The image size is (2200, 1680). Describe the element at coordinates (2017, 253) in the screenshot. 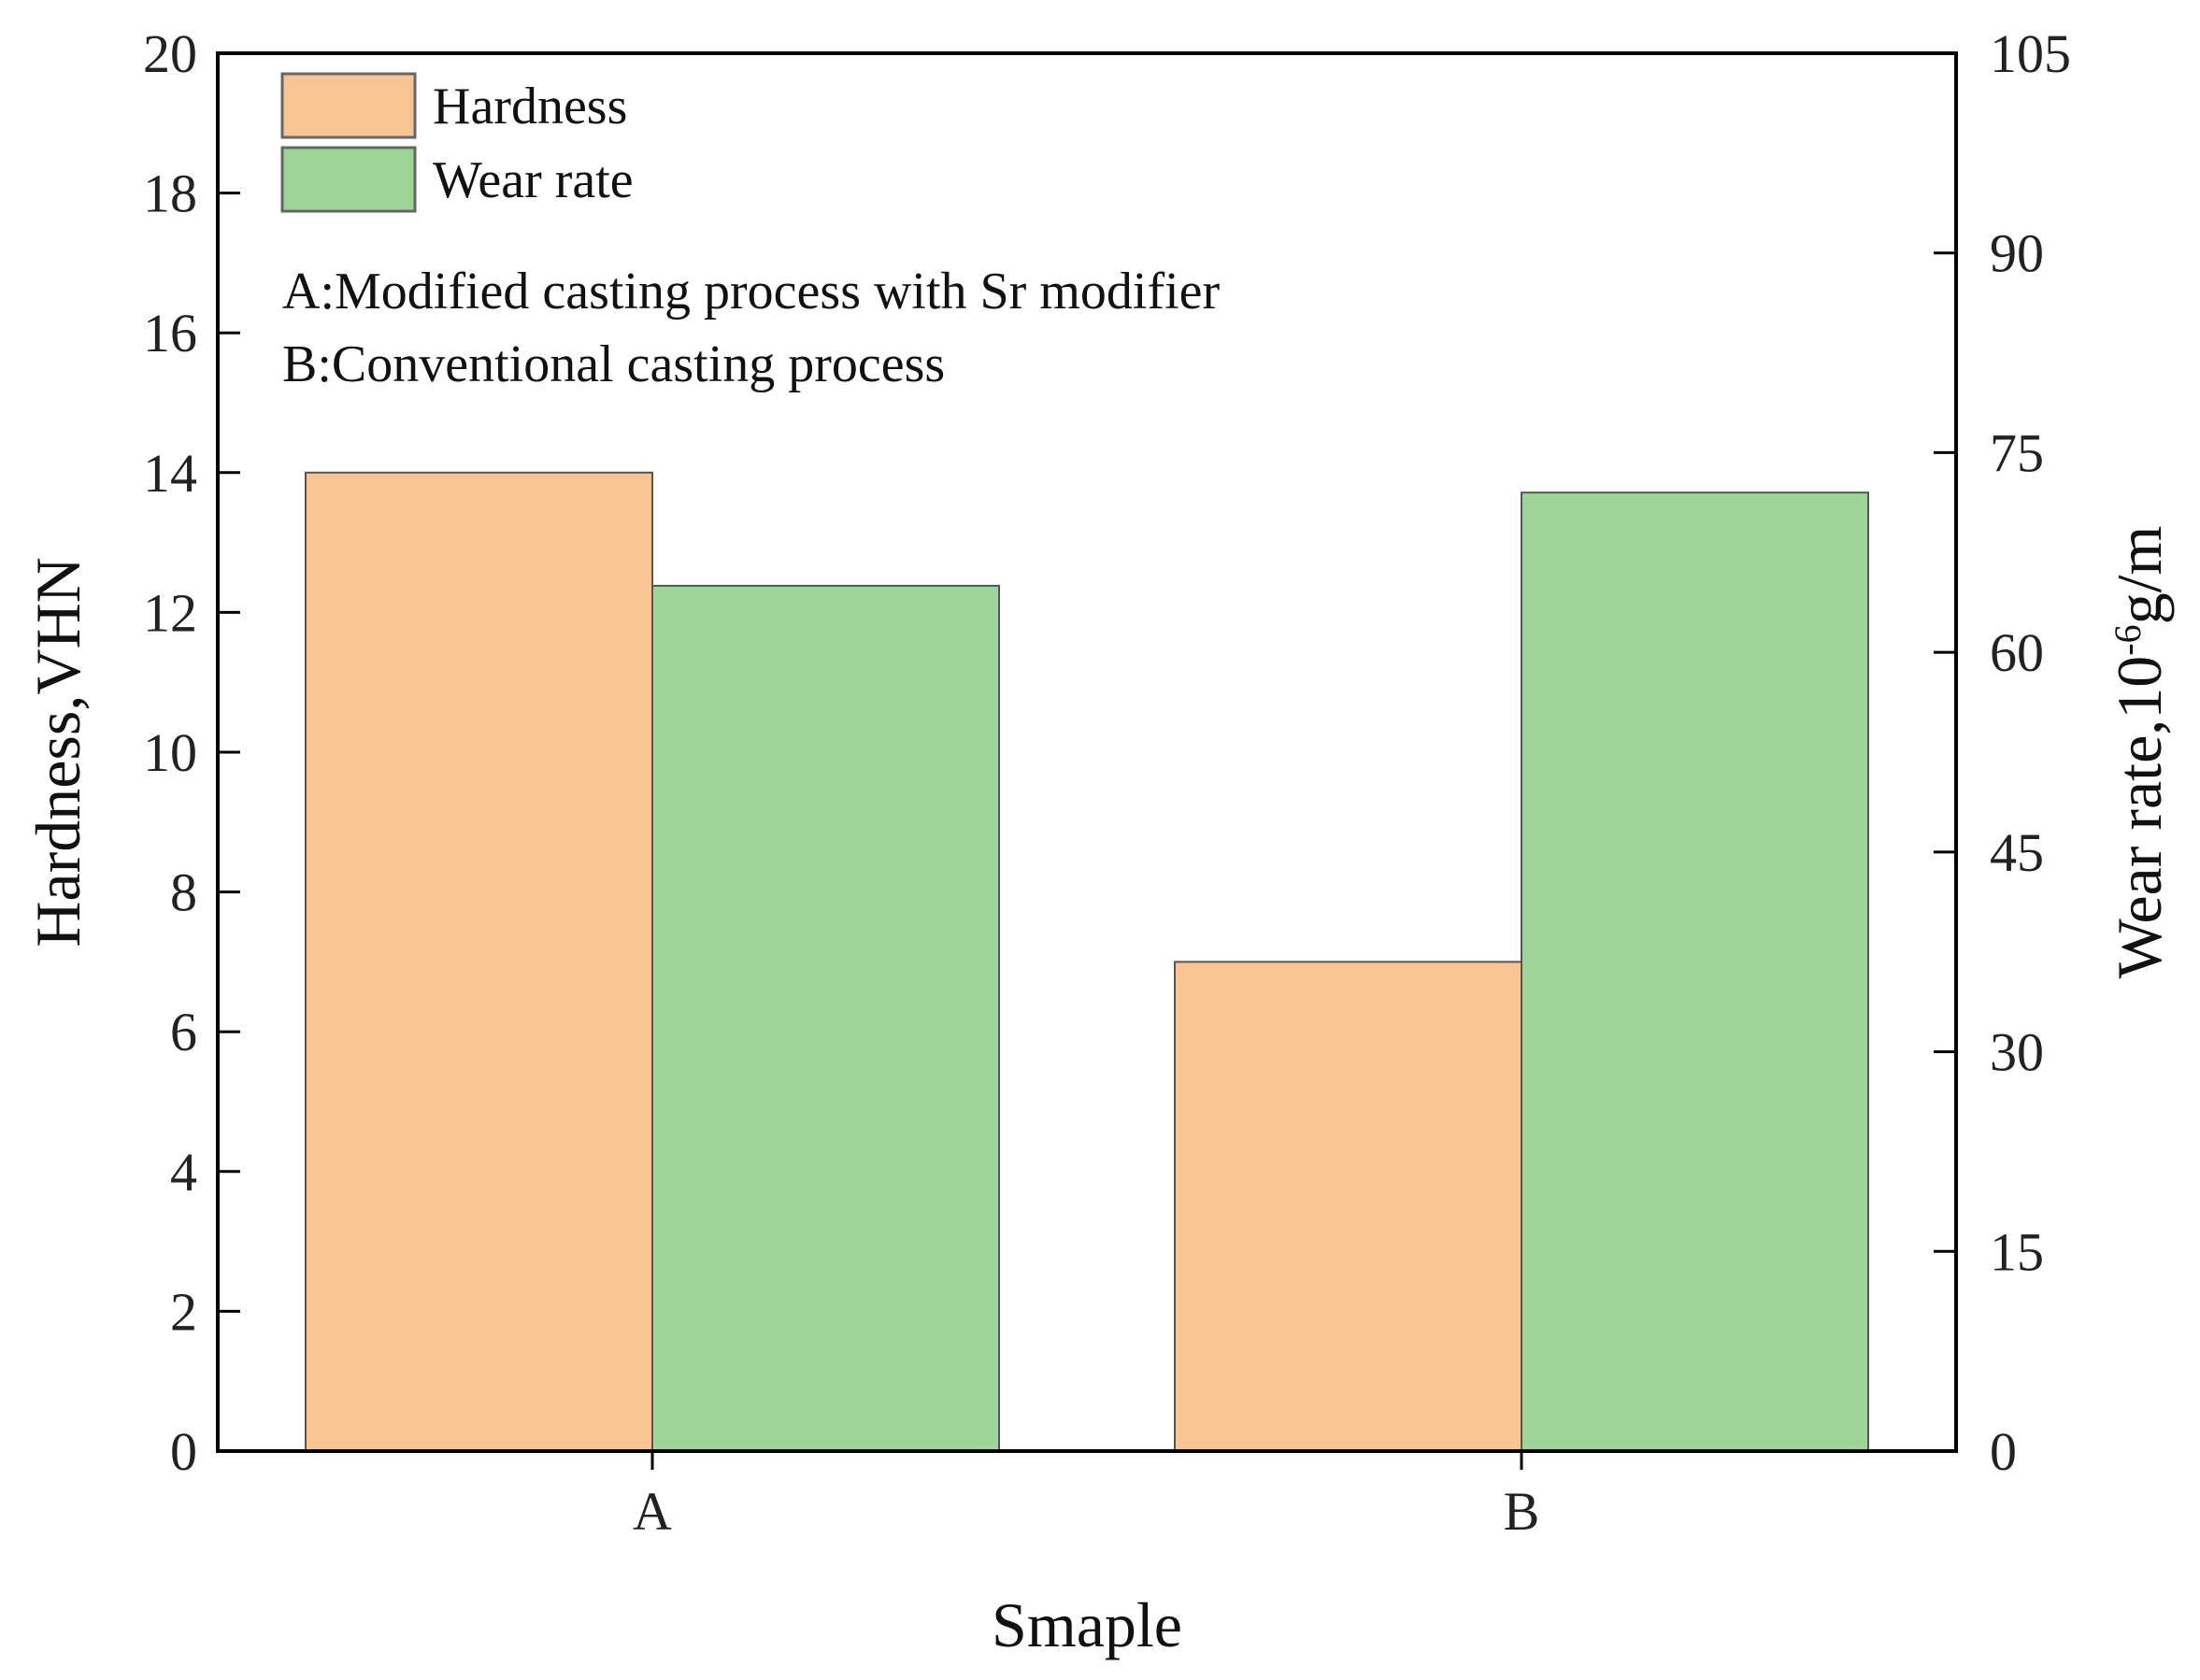

I see `y2-tick-label: 90` at that location.